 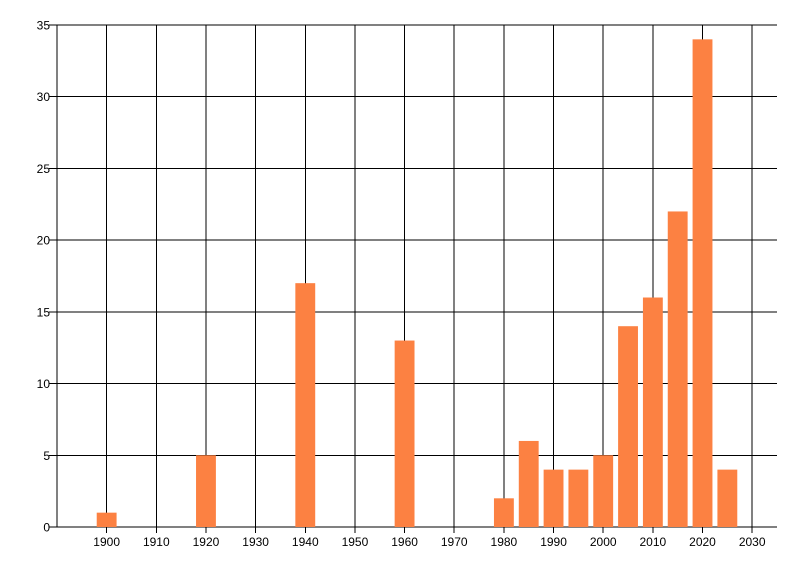 I want to click on x-tick-label: 1920, so click(x=206, y=542).